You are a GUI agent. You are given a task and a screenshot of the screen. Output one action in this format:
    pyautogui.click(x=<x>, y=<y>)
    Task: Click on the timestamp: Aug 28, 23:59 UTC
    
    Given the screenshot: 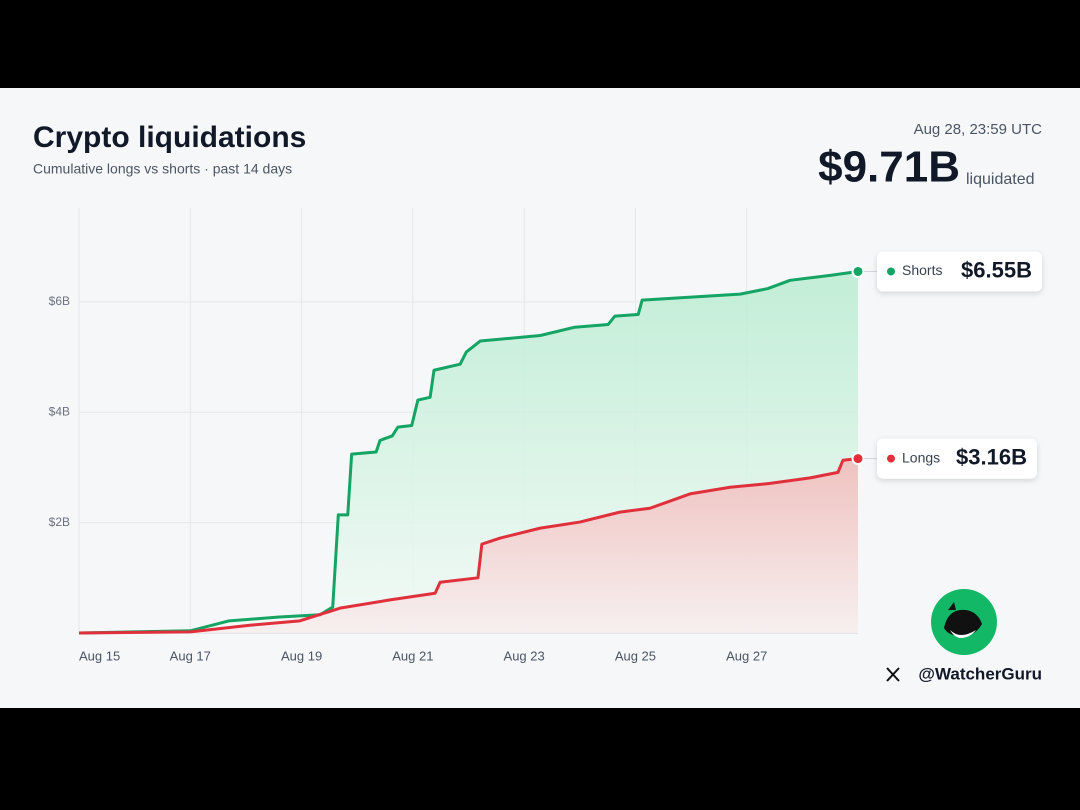 What is the action you would take?
    pyautogui.click(x=978, y=129)
    